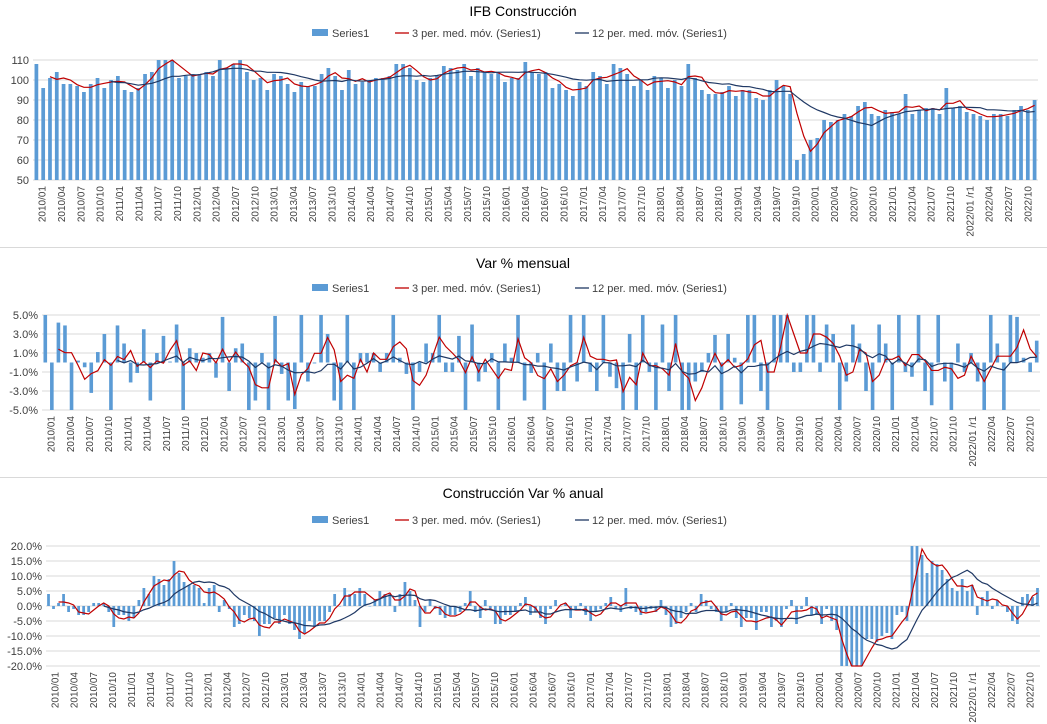 The image size is (1047, 724). What do you see at coordinates (476, 289) in the screenshot?
I see `legend-label-ma3: 3 per. med. móv. (Series1)` at bounding box center [476, 289].